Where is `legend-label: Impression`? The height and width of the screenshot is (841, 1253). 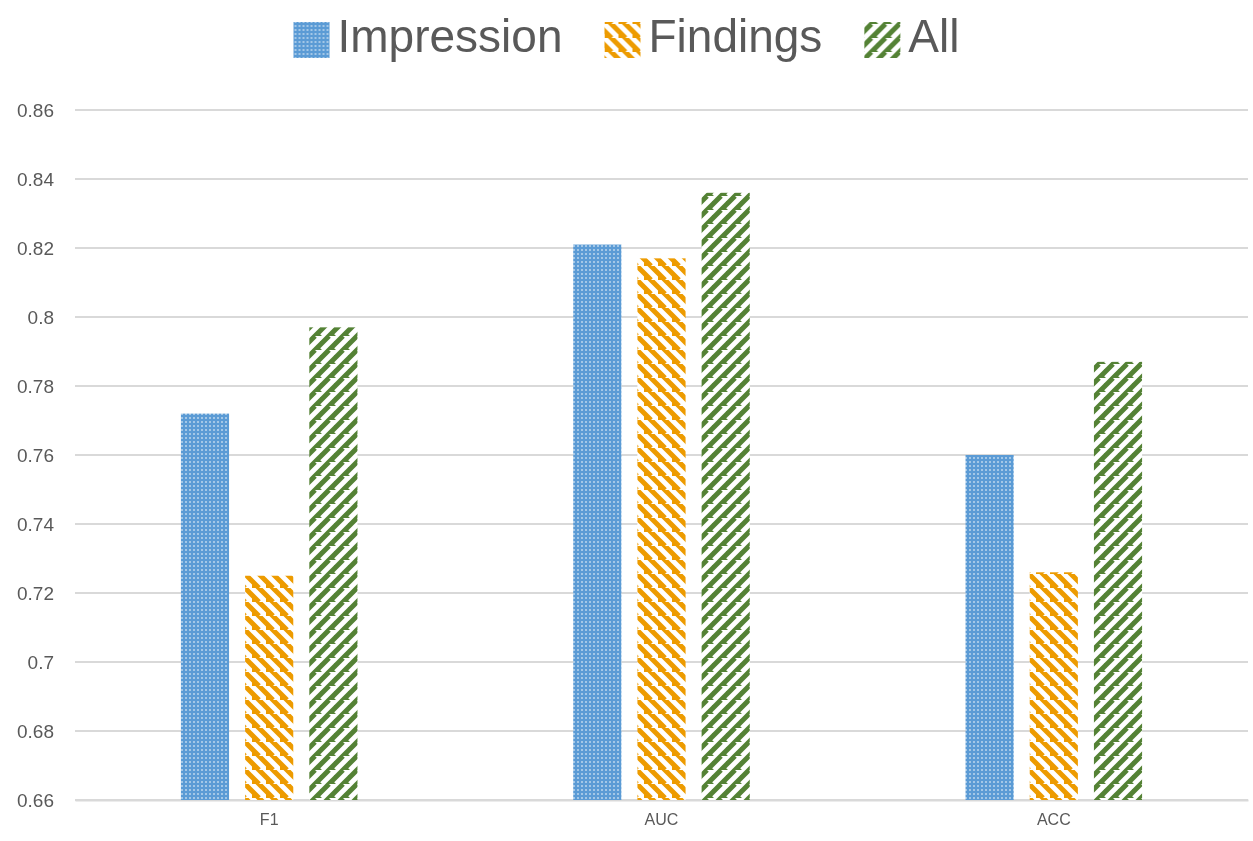 legend-label: Impression is located at coordinates (450, 36).